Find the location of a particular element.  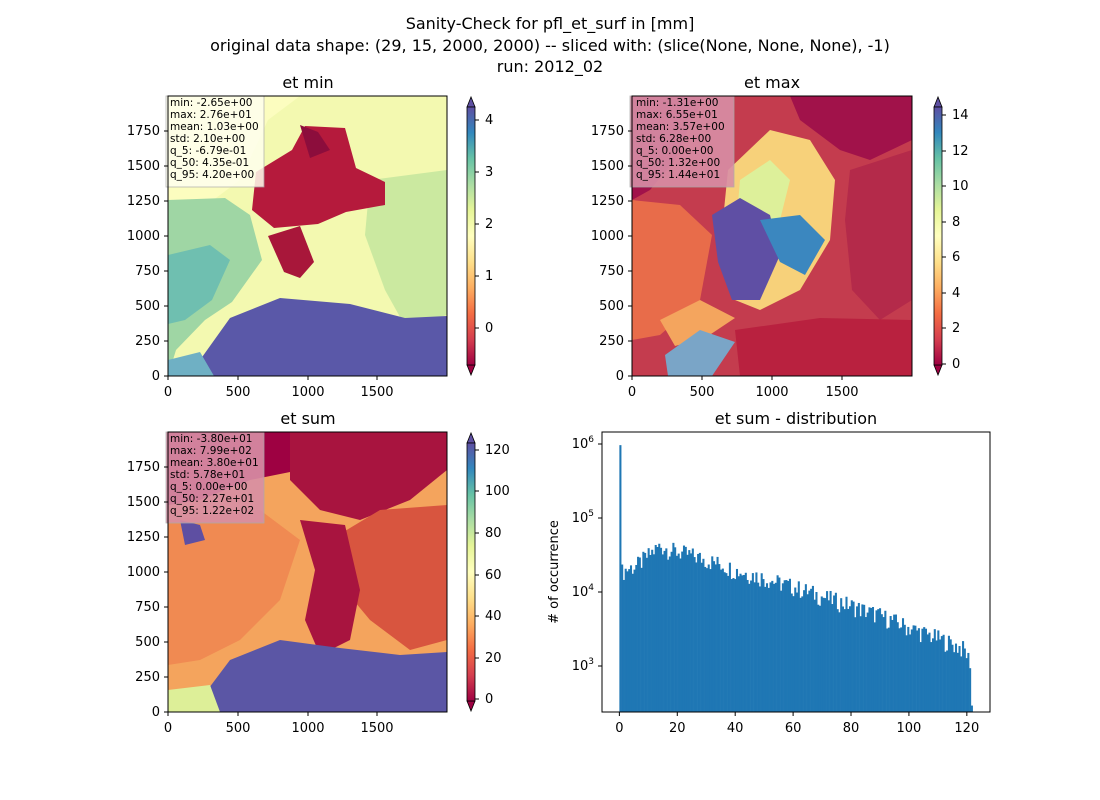

et-min-stat-mean: mean: 1.03e+00 is located at coordinates (214, 127).